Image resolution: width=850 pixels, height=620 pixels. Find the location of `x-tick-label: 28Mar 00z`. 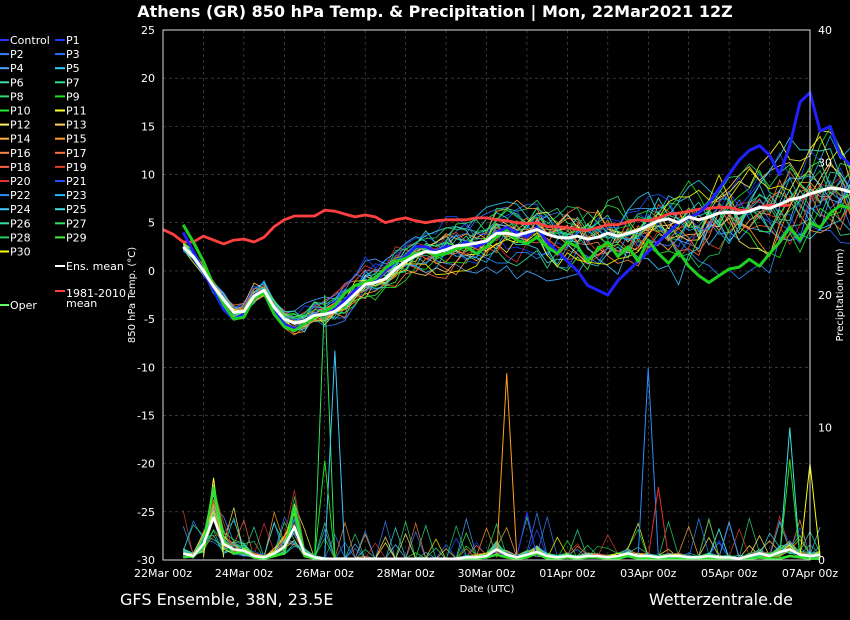

x-tick-label: 28Mar 00z is located at coordinates (406, 573).